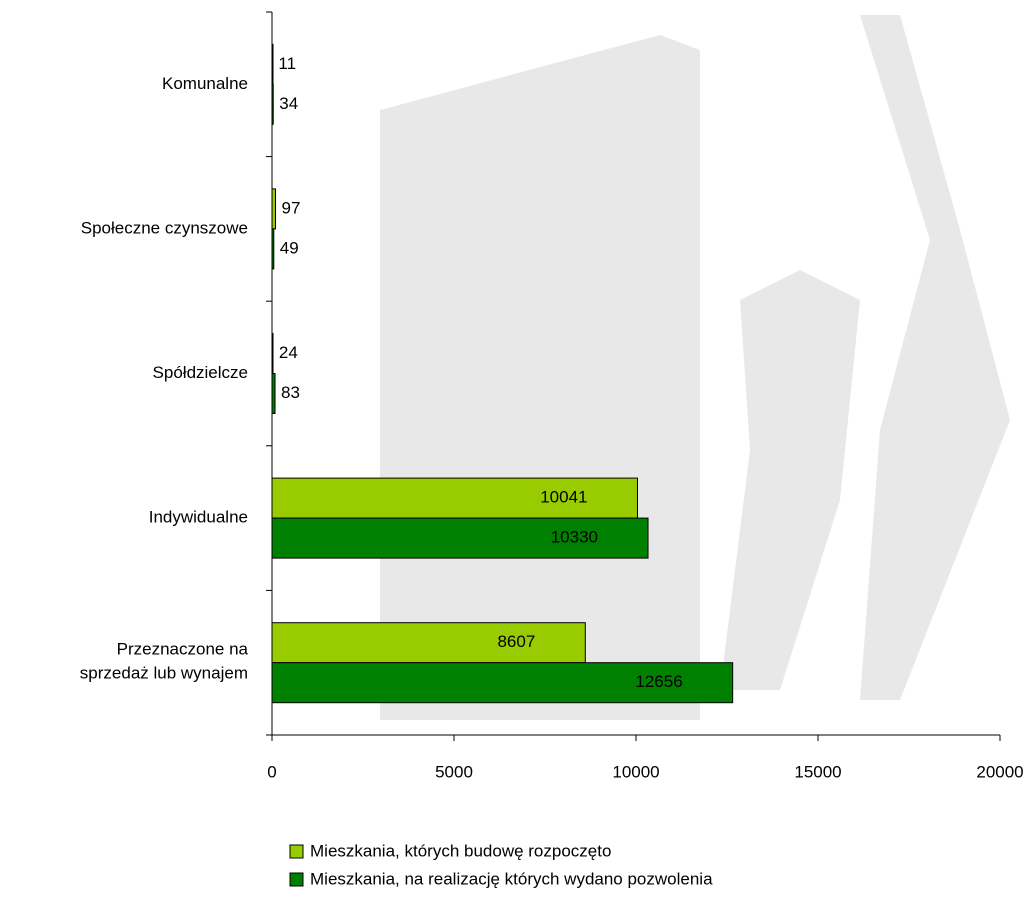 The image size is (1033, 904). Describe the element at coordinates (288, 103) in the screenshot. I see `value-label: 34` at that location.